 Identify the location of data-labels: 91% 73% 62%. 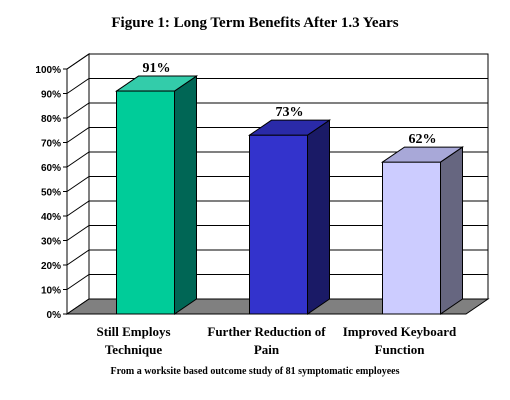
(290, 104).